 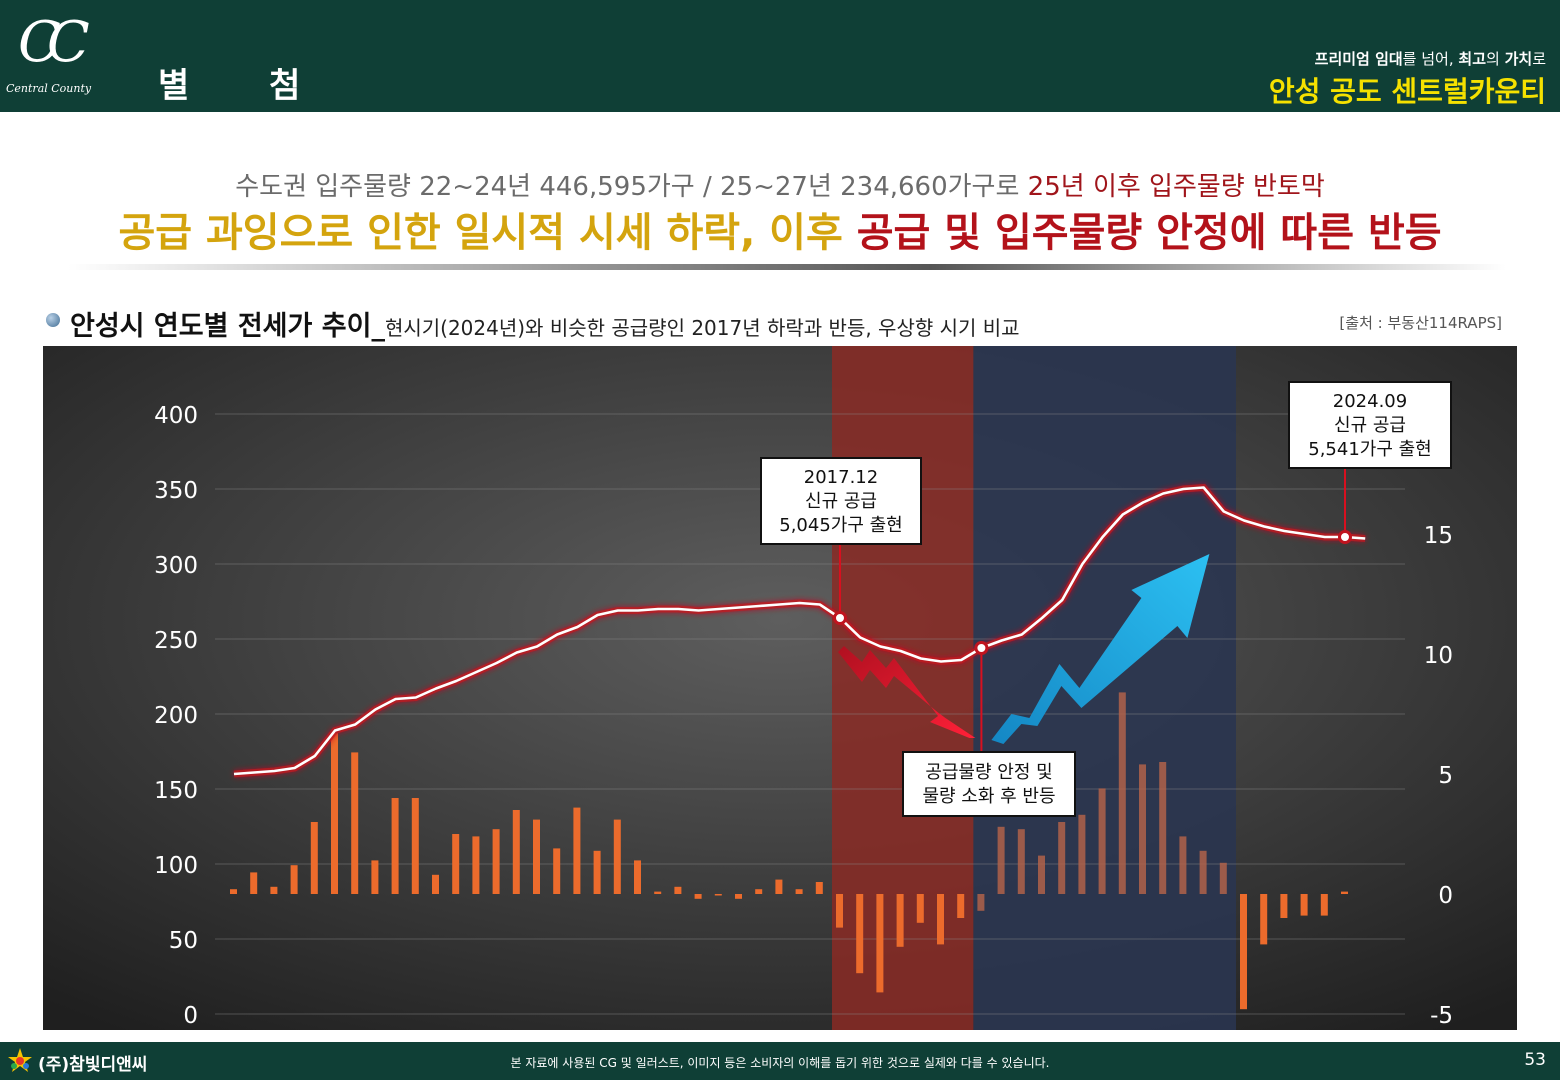 I want to click on callout-text: 물량 소화 후 반등, so click(x=988, y=796).